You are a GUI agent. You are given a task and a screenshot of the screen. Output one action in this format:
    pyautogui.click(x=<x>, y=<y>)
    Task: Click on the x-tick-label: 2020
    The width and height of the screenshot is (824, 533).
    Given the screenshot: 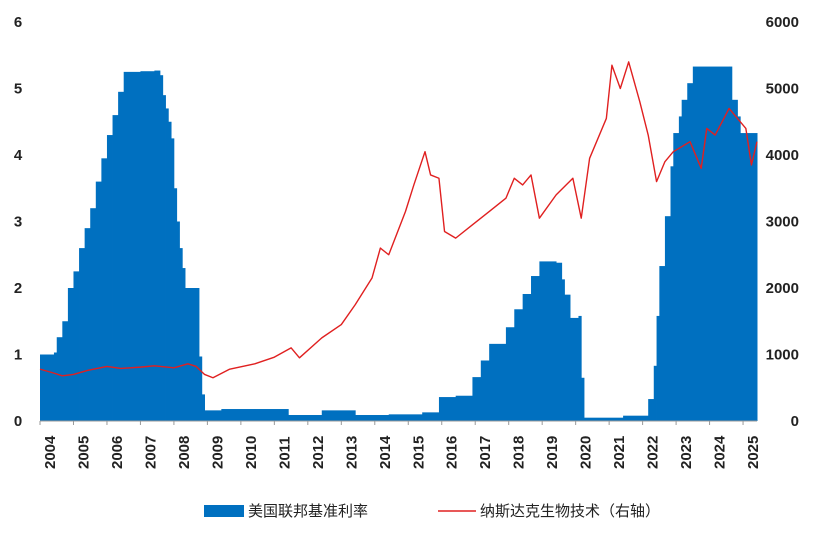 What is the action you would take?
    pyautogui.click(x=586, y=452)
    